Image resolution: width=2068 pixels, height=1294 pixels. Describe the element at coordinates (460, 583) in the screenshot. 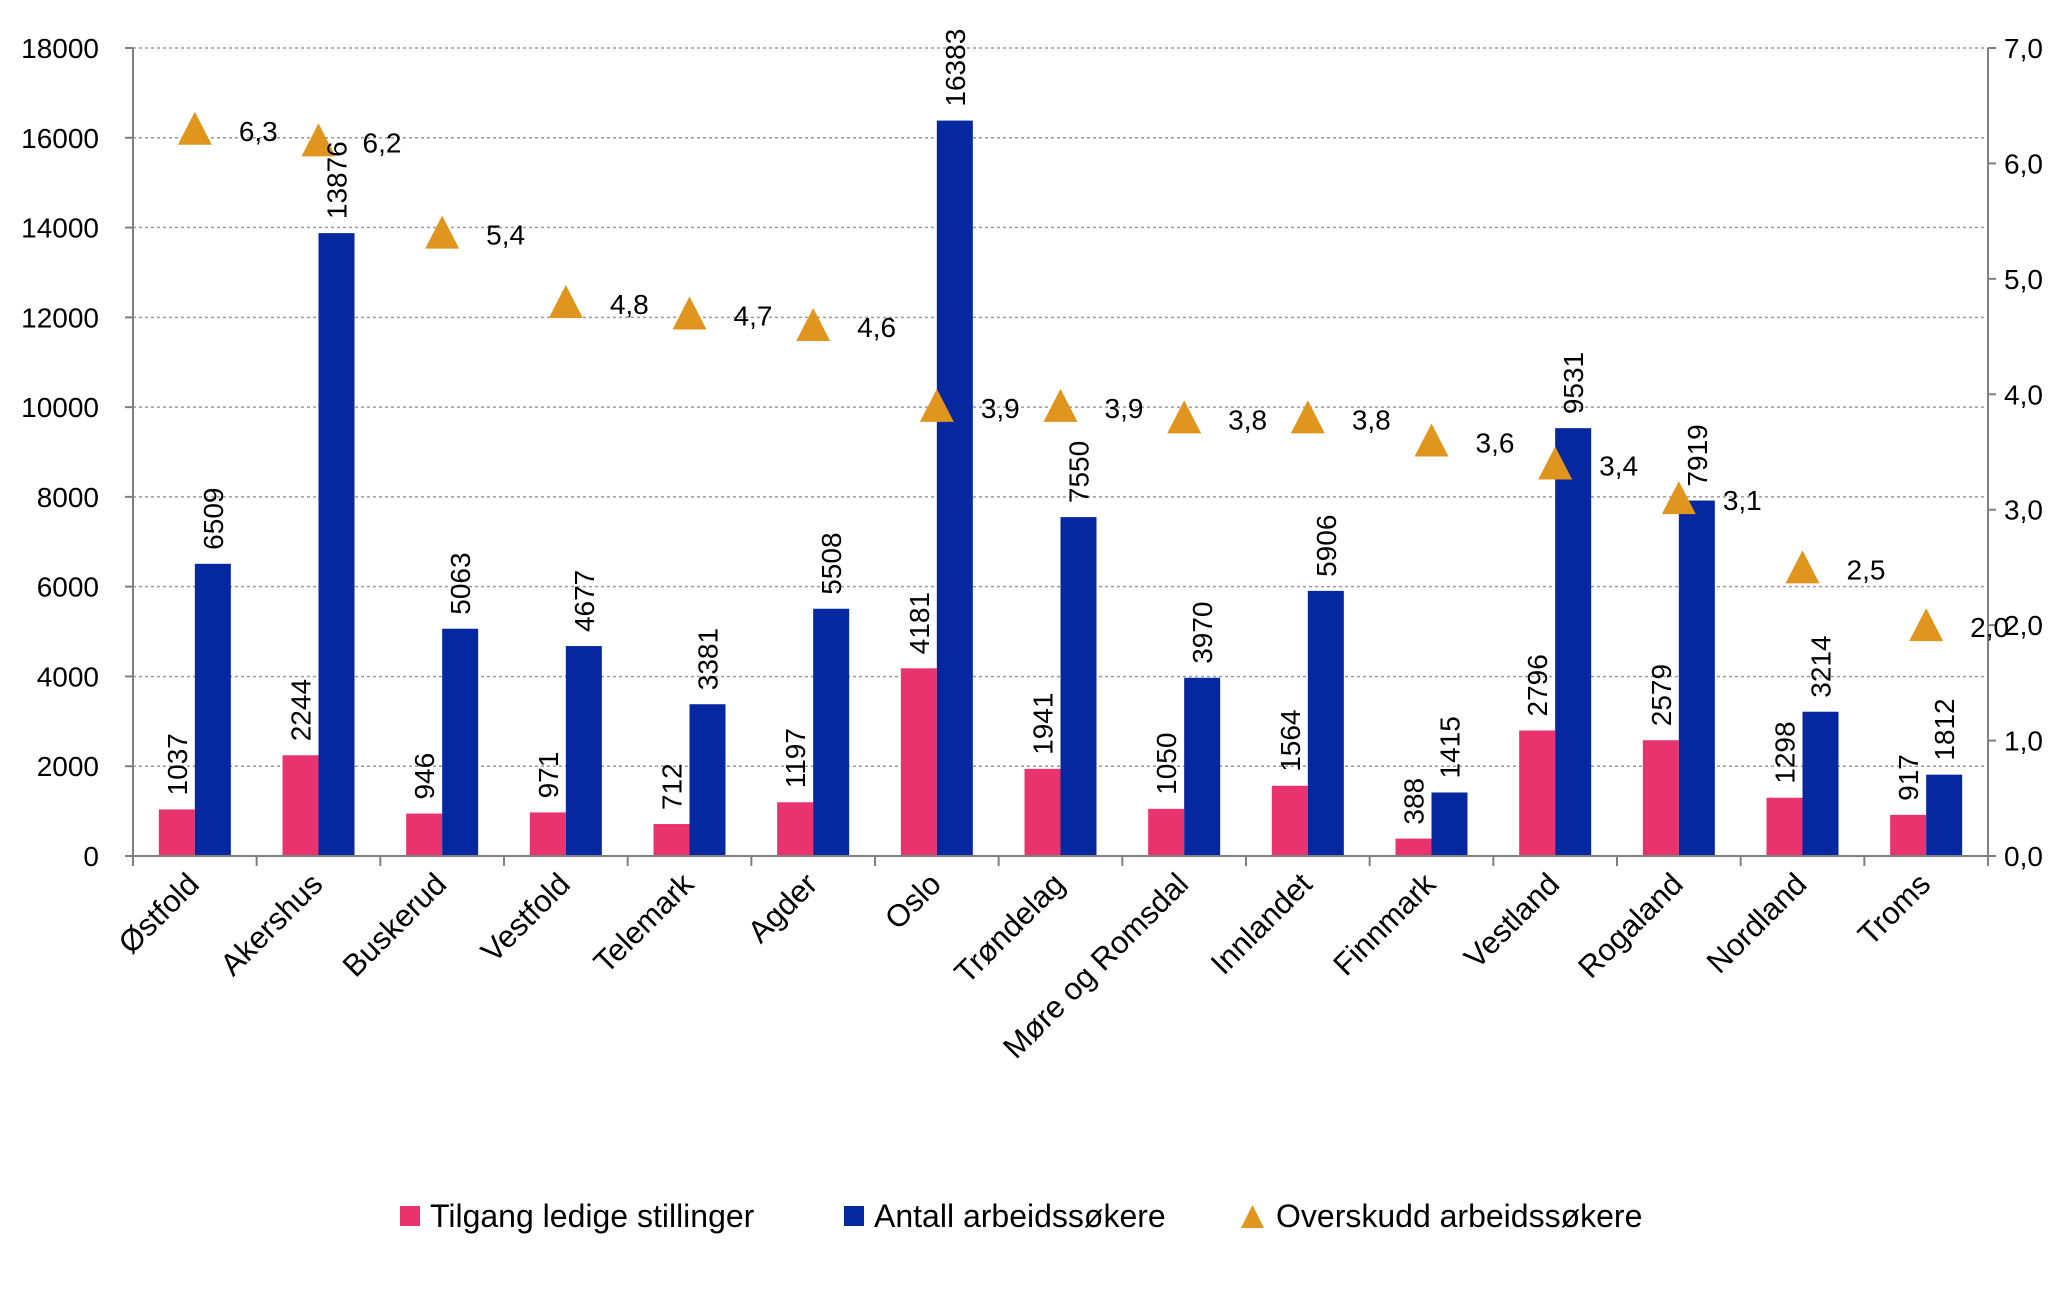

I see `data-label-antall: 5063` at that location.